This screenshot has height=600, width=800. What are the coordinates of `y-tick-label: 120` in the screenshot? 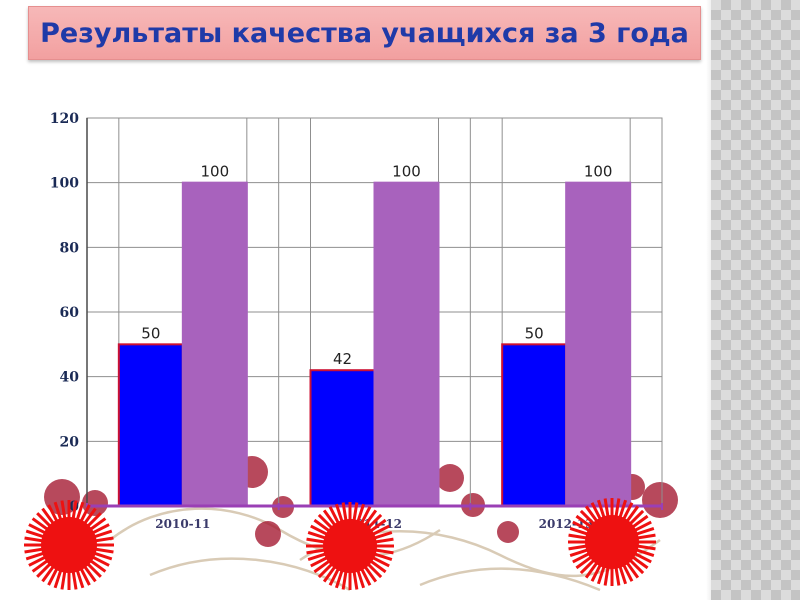 It's located at (64, 119).